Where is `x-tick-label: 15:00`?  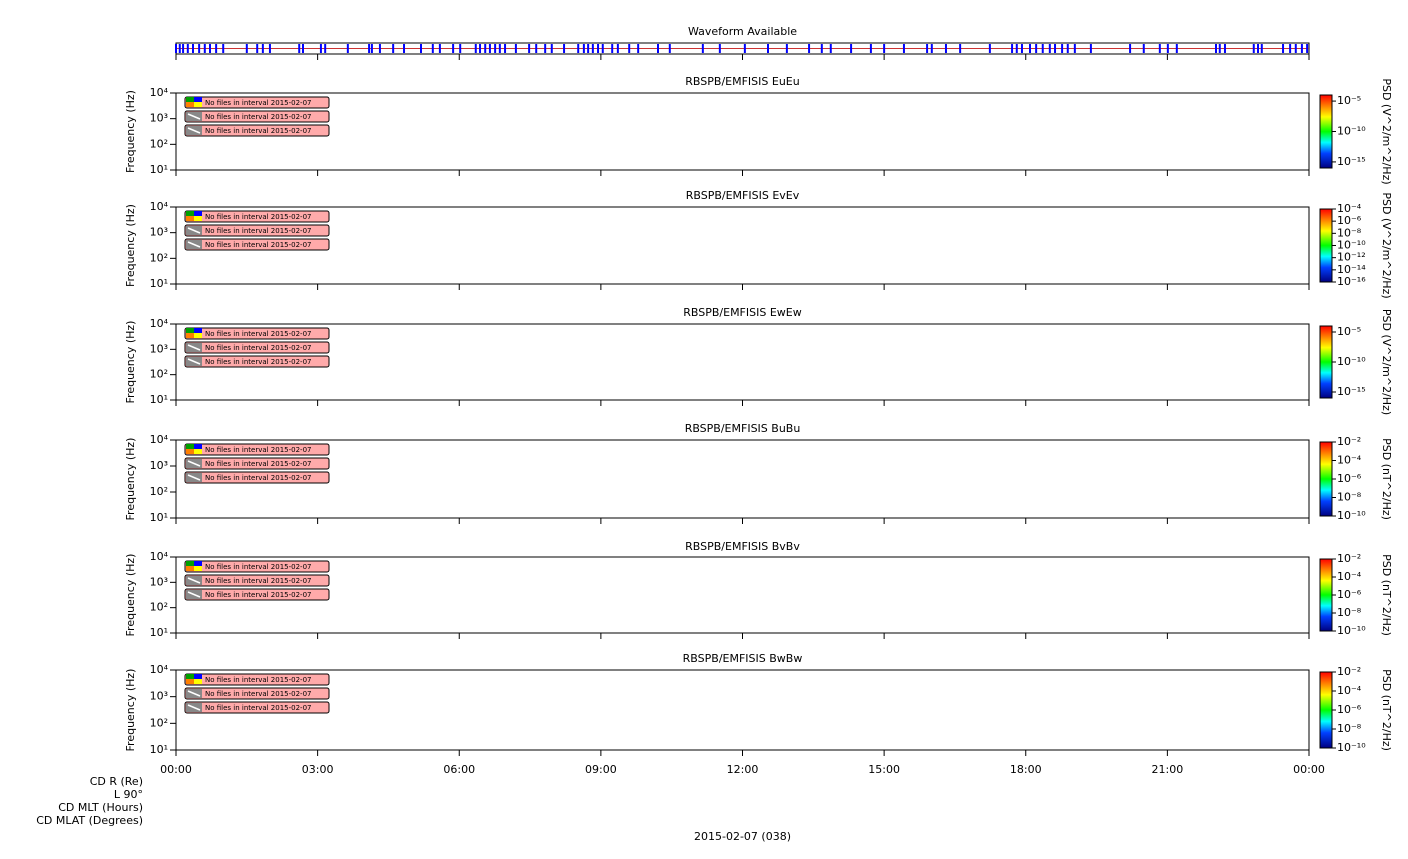 x-tick-label: 15:00 is located at coordinates (884, 769).